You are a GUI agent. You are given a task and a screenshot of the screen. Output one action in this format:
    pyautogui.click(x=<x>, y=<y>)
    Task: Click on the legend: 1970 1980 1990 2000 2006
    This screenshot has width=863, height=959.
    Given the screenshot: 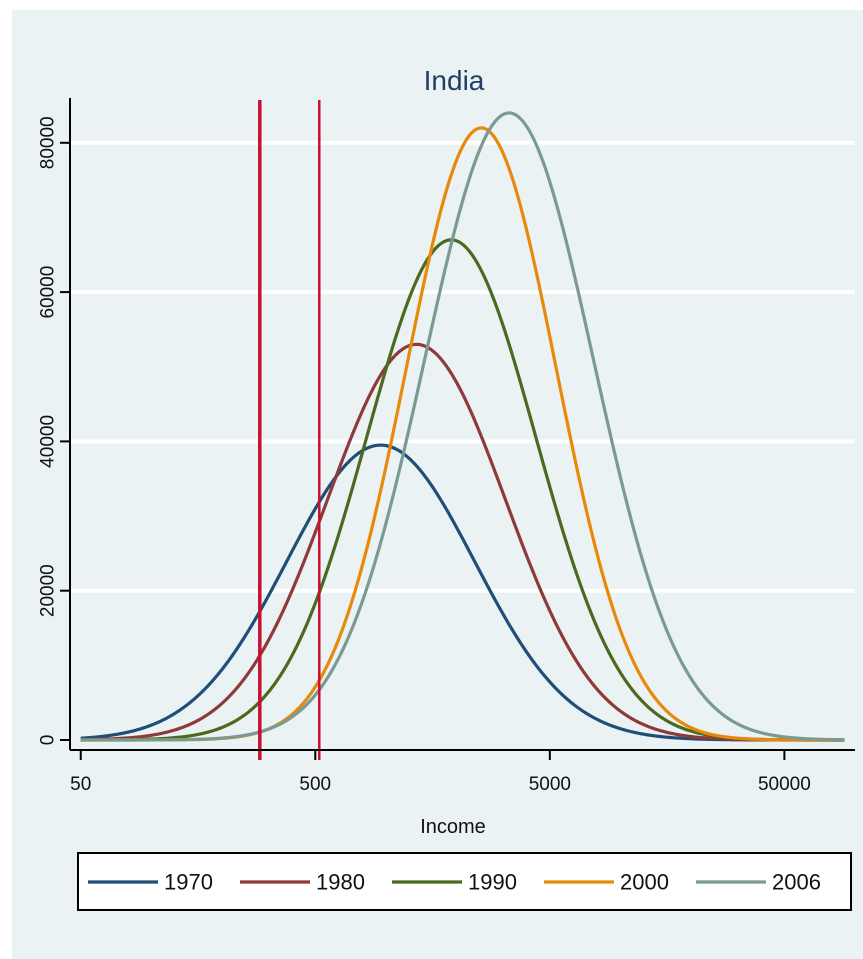 What is the action you would take?
    pyautogui.click(x=464, y=881)
    